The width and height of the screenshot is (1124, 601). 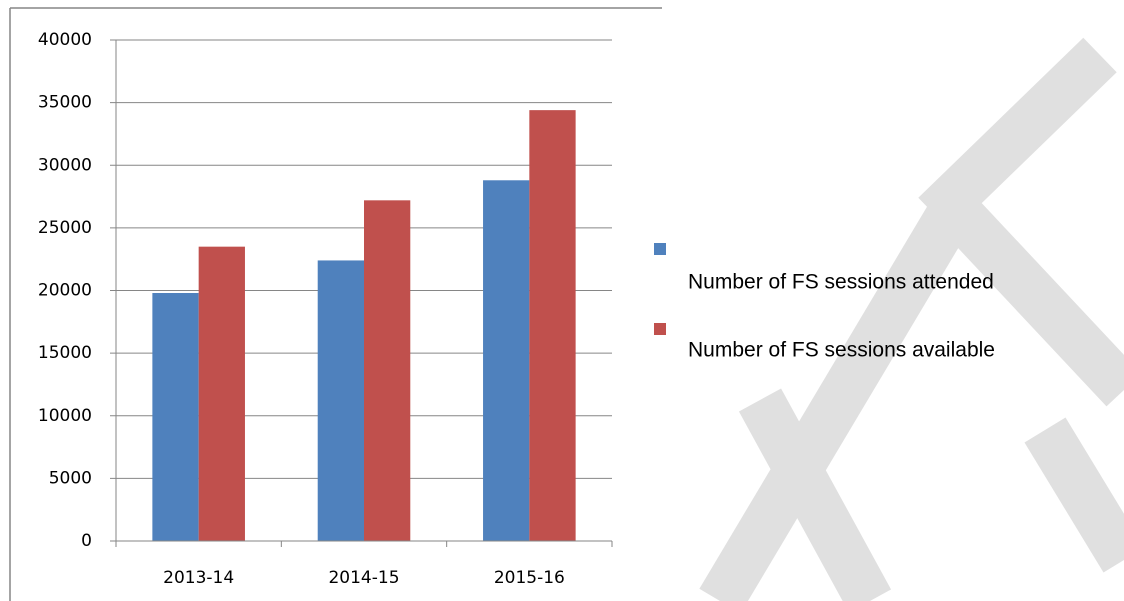 I want to click on y-tick-label: 30000, so click(x=65, y=165).